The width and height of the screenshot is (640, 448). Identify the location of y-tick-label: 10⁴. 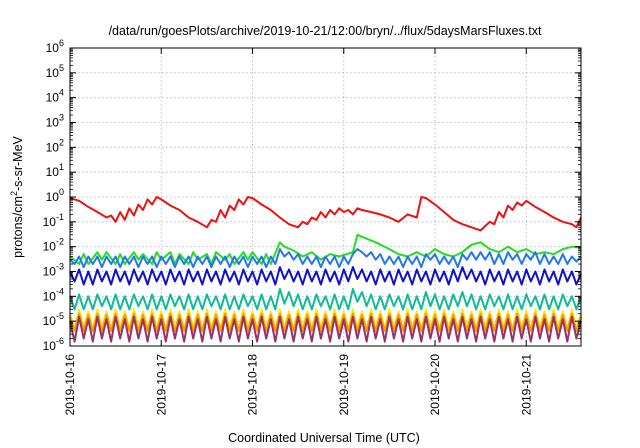
(55, 96).